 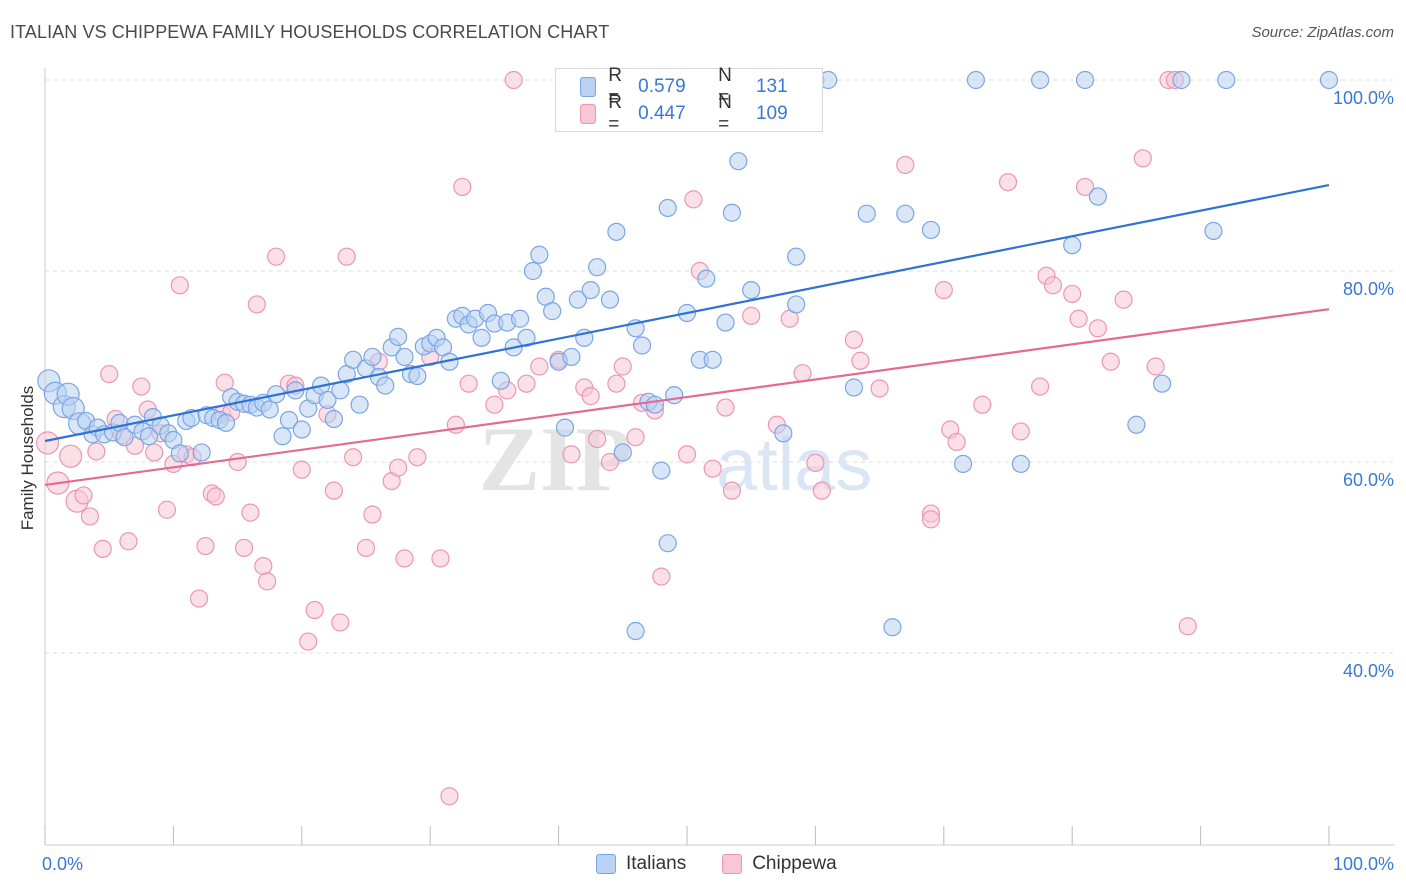 I want to click on legend-label-italians: Italians, so click(x=656, y=863).